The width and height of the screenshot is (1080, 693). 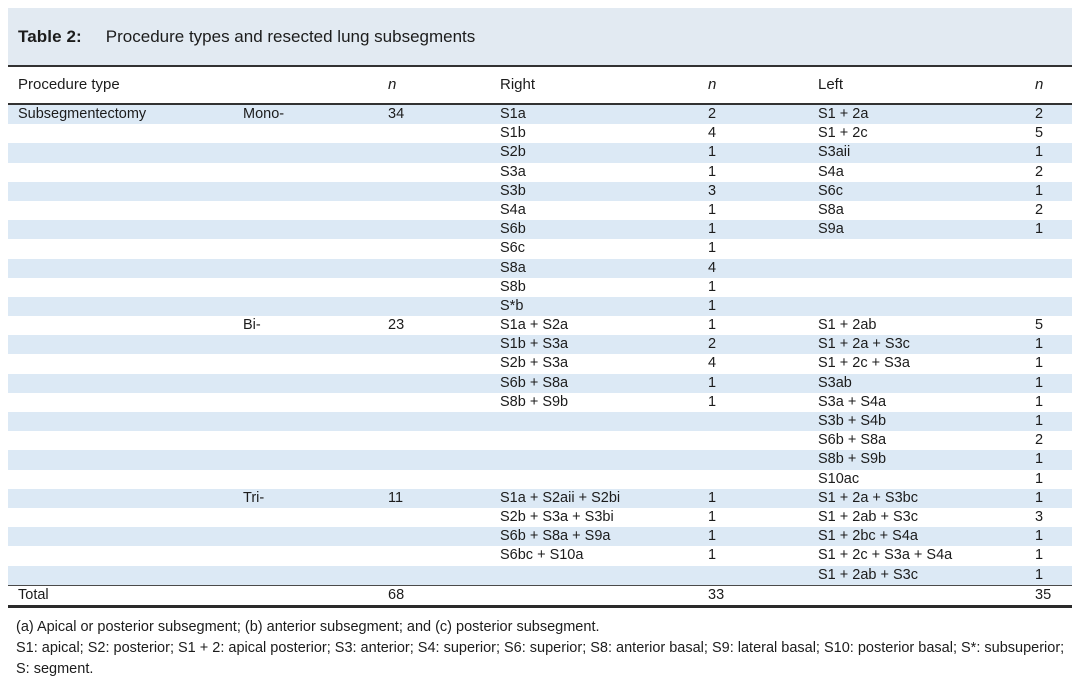 What do you see at coordinates (540, 85) in the screenshot?
I see `table-header-row: Procedure type n Right n Left n` at bounding box center [540, 85].